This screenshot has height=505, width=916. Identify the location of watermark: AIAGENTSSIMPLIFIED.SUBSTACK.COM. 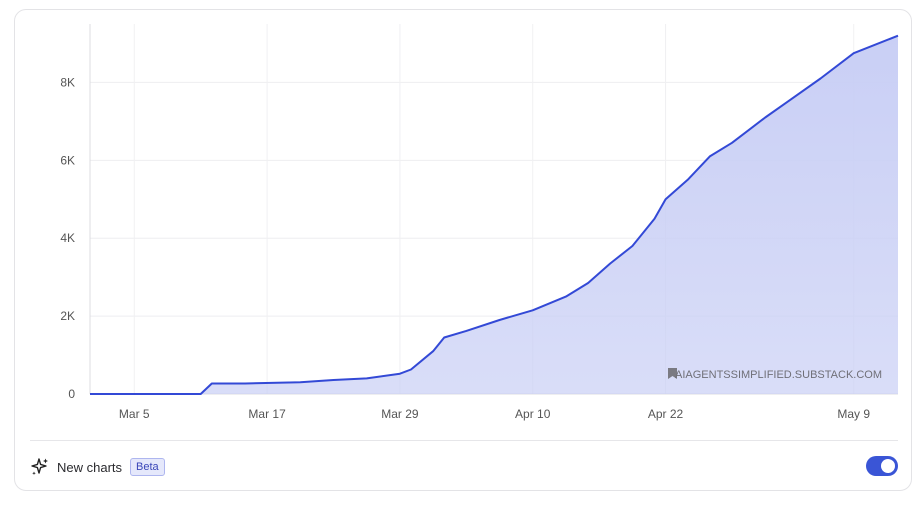
(775, 374).